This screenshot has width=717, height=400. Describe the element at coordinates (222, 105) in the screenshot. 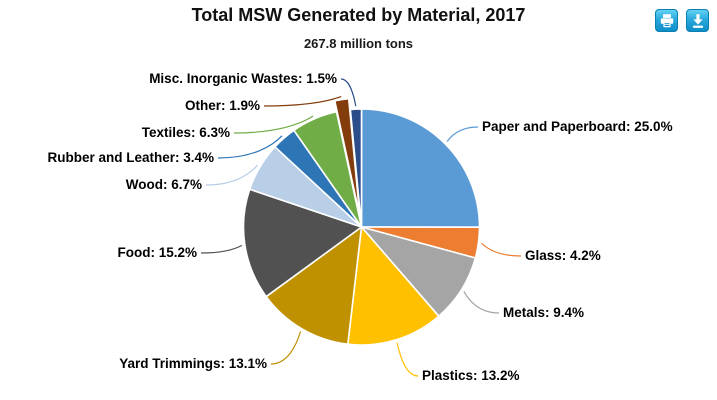

I see `data-label-other: Other: 1.9%` at that location.